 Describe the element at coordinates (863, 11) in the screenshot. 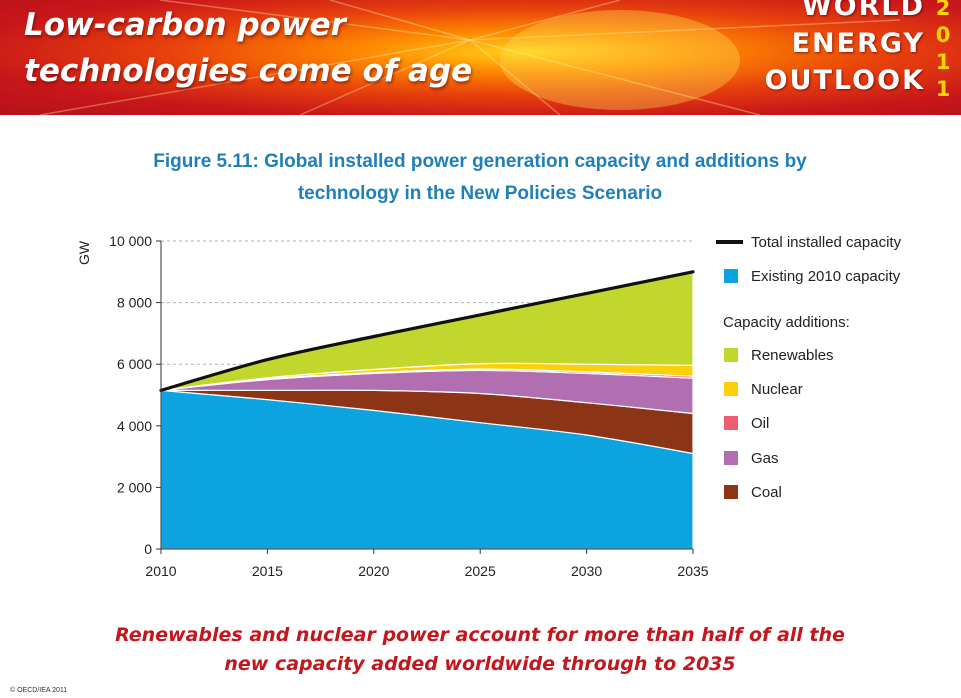

I see `logo-line-world: WORLD` at that location.